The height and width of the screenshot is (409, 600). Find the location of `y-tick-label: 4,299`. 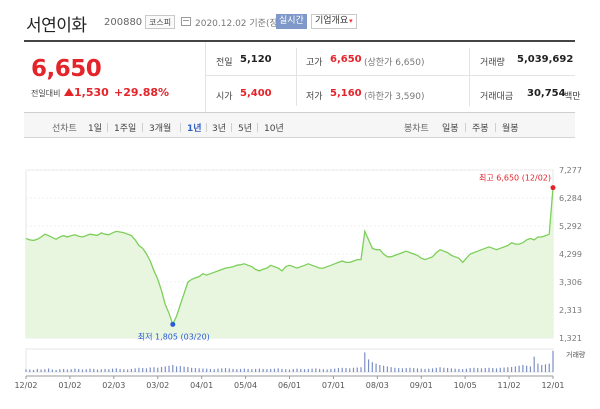

y-tick-label: 4,299 is located at coordinates (570, 254).